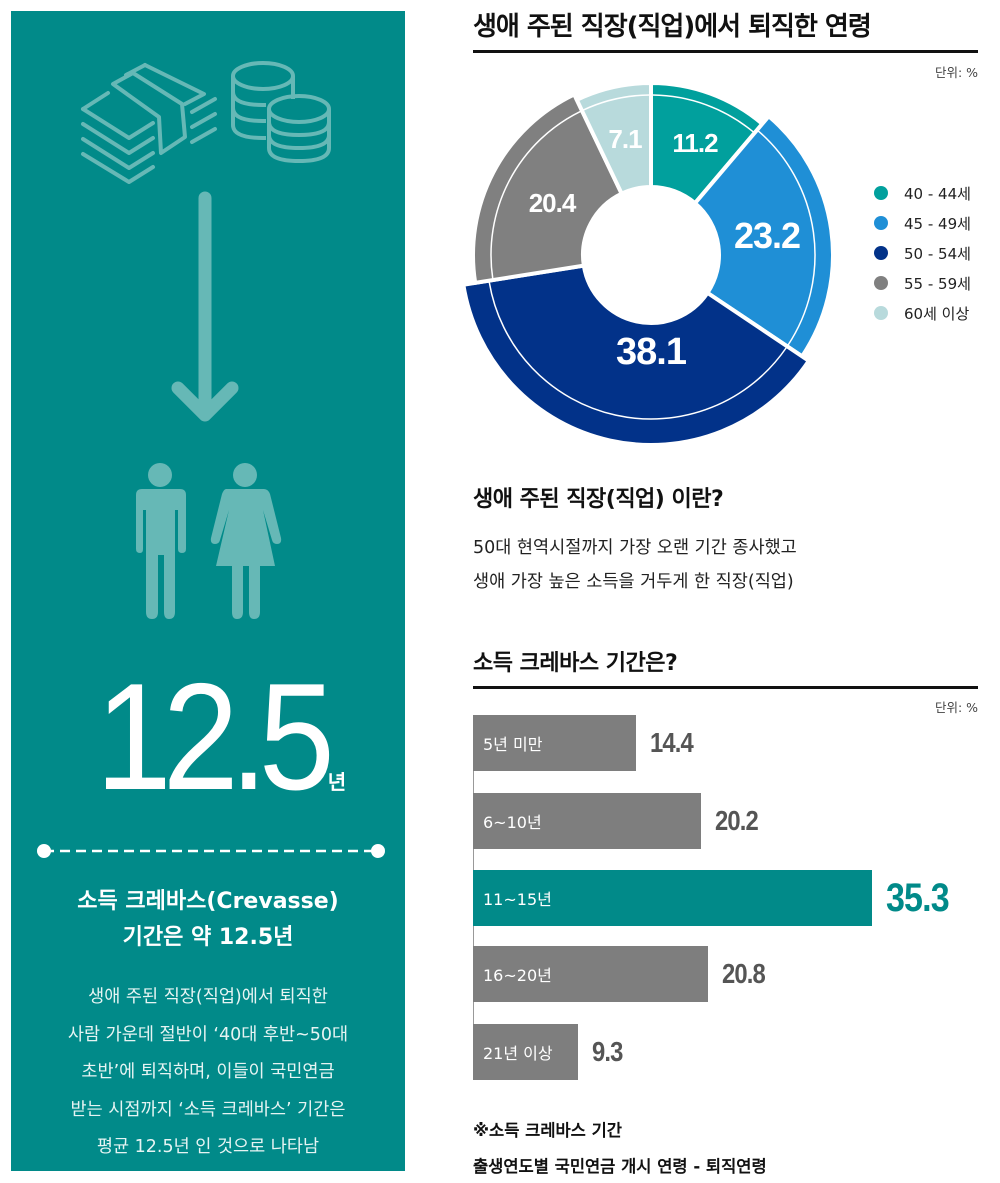  Describe the element at coordinates (208, 901) in the screenshot. I see `panel-title-line: 소득 크레바스(Crevasse)` at that location.